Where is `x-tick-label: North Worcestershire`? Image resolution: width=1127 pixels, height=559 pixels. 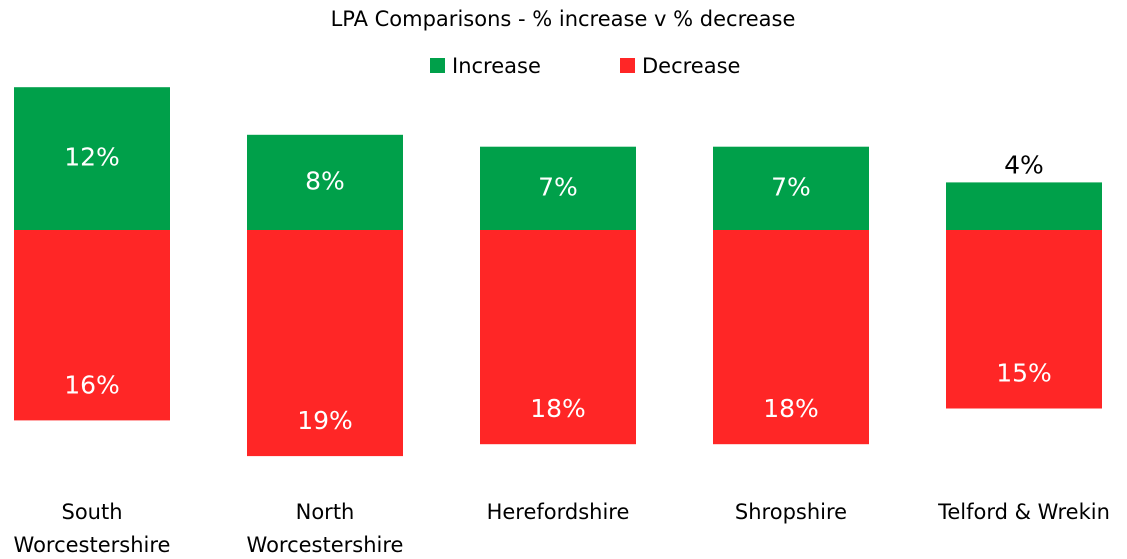 x-tick-label: North Worcestershire is located at coordinates (325, 528).